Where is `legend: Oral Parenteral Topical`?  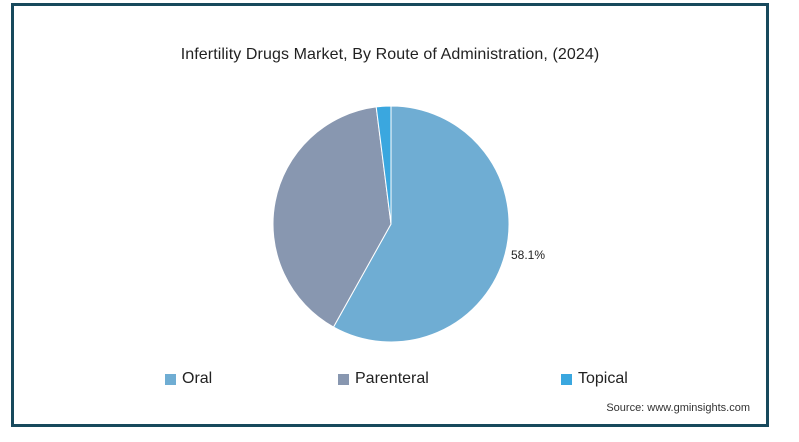
legend: Oral Parenteral Topical is located at coordinates (390, 380).